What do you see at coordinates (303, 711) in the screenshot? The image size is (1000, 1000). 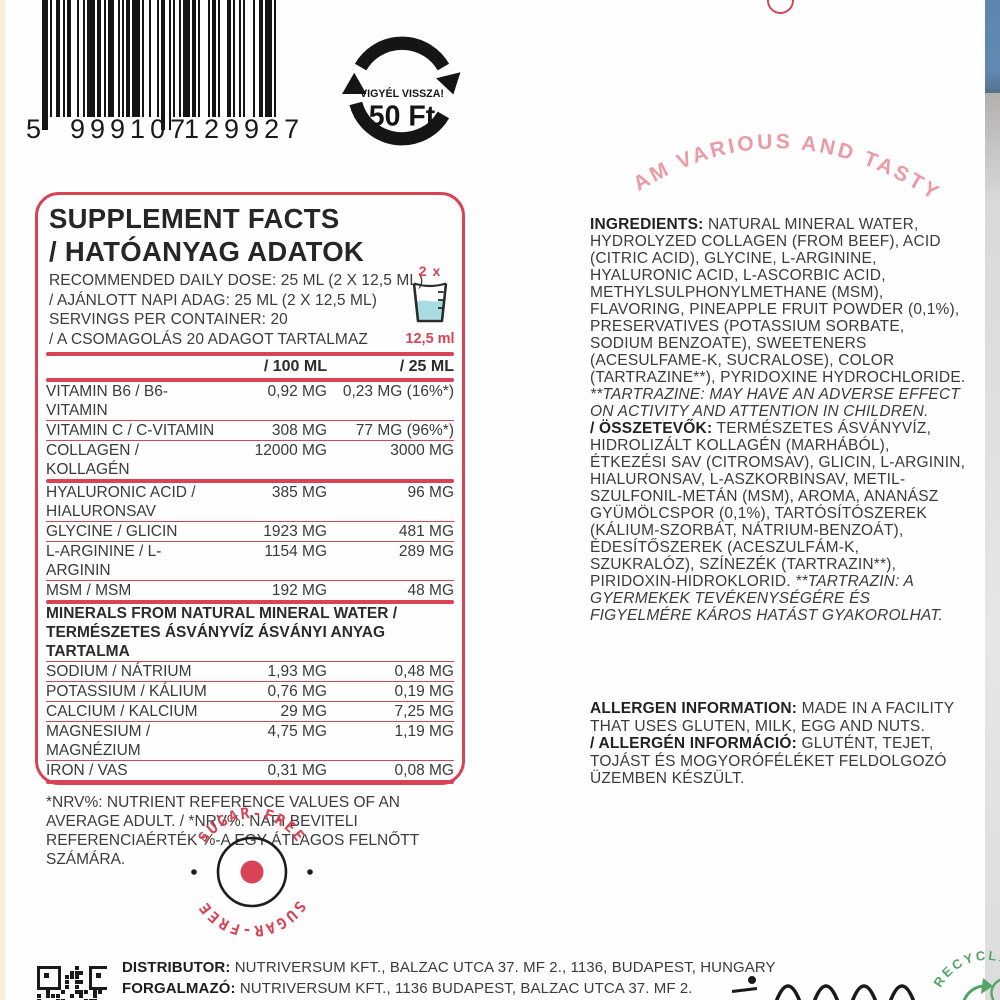 I see `row-per100: 29 MG` at bounding box center [303, 711].